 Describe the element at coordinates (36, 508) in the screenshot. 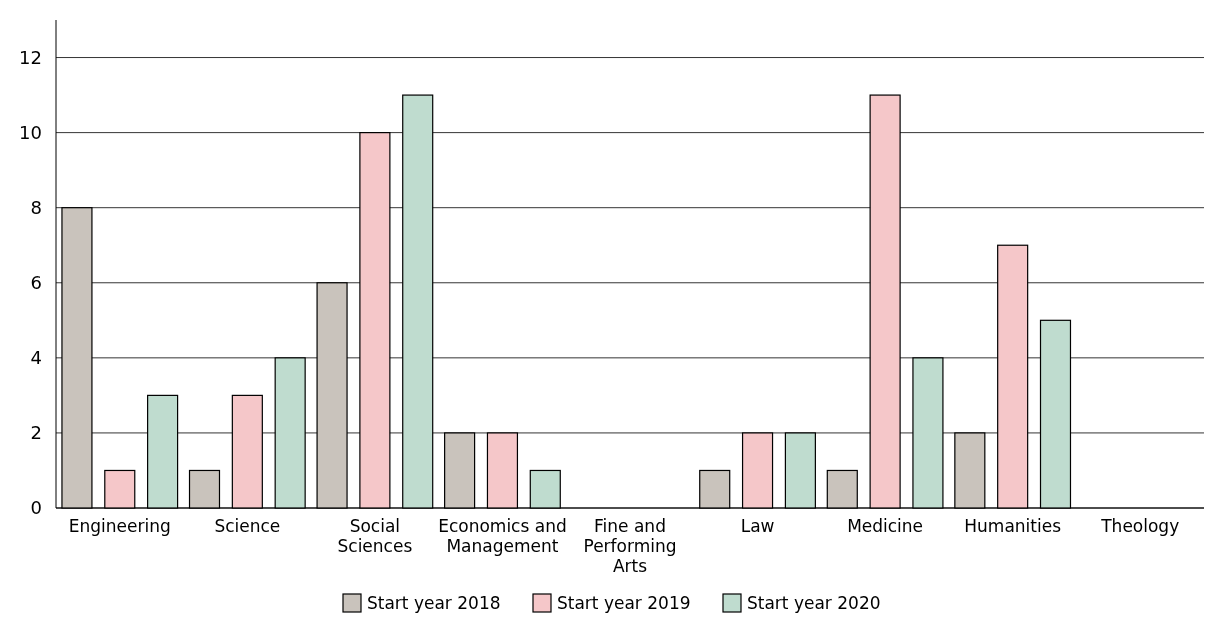

I see `y-tick-label: 0` at that location.